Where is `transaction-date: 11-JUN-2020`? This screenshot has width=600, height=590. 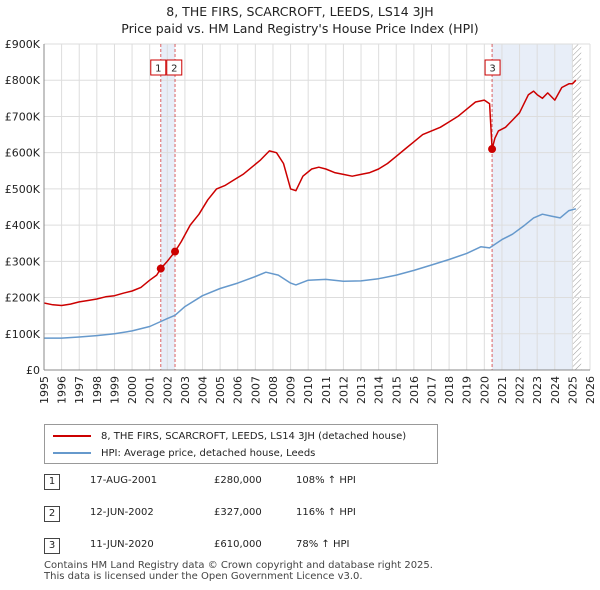 transaction-date: 11-JUN-2020 is located at coordinates (122, 544).